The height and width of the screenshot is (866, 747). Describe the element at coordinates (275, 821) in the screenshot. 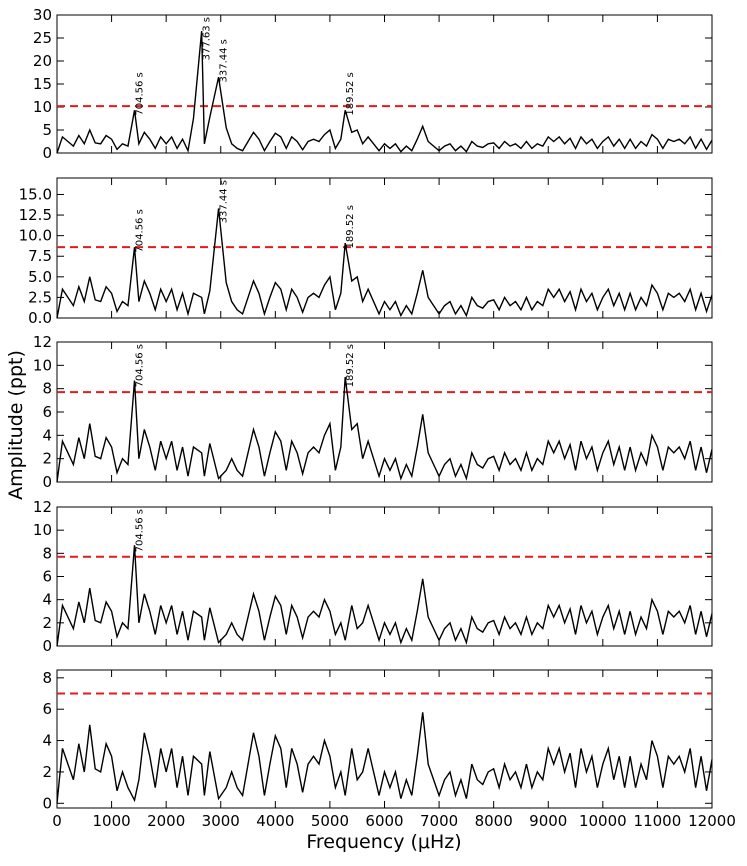

I see `x-tick-label: 4000` at that location.